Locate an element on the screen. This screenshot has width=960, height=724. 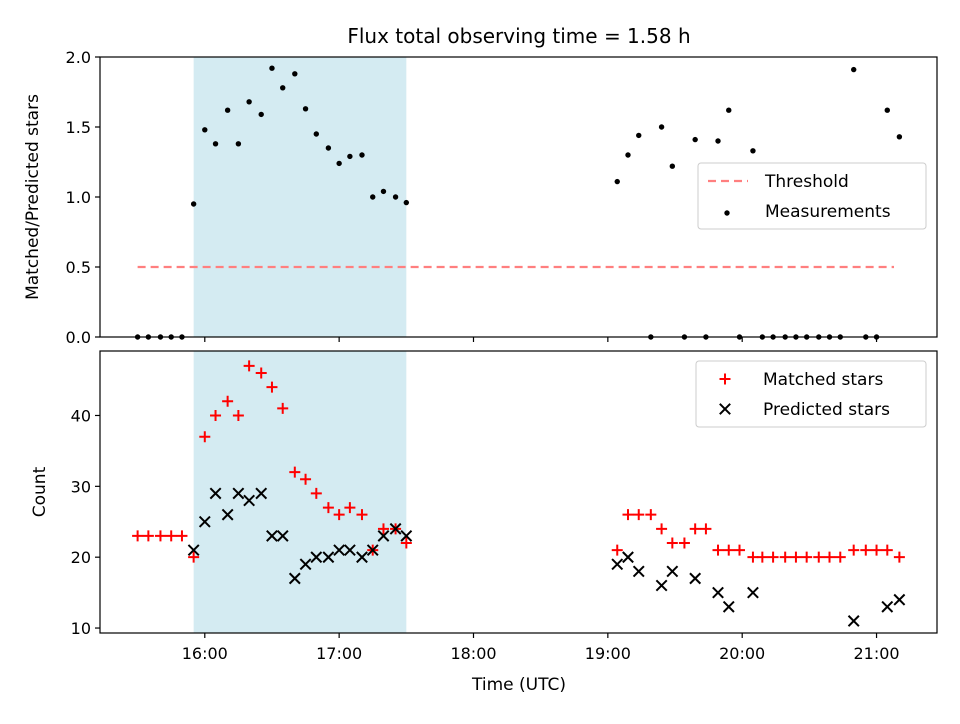
bottom-observing-span is located at coordinates (300, 492).